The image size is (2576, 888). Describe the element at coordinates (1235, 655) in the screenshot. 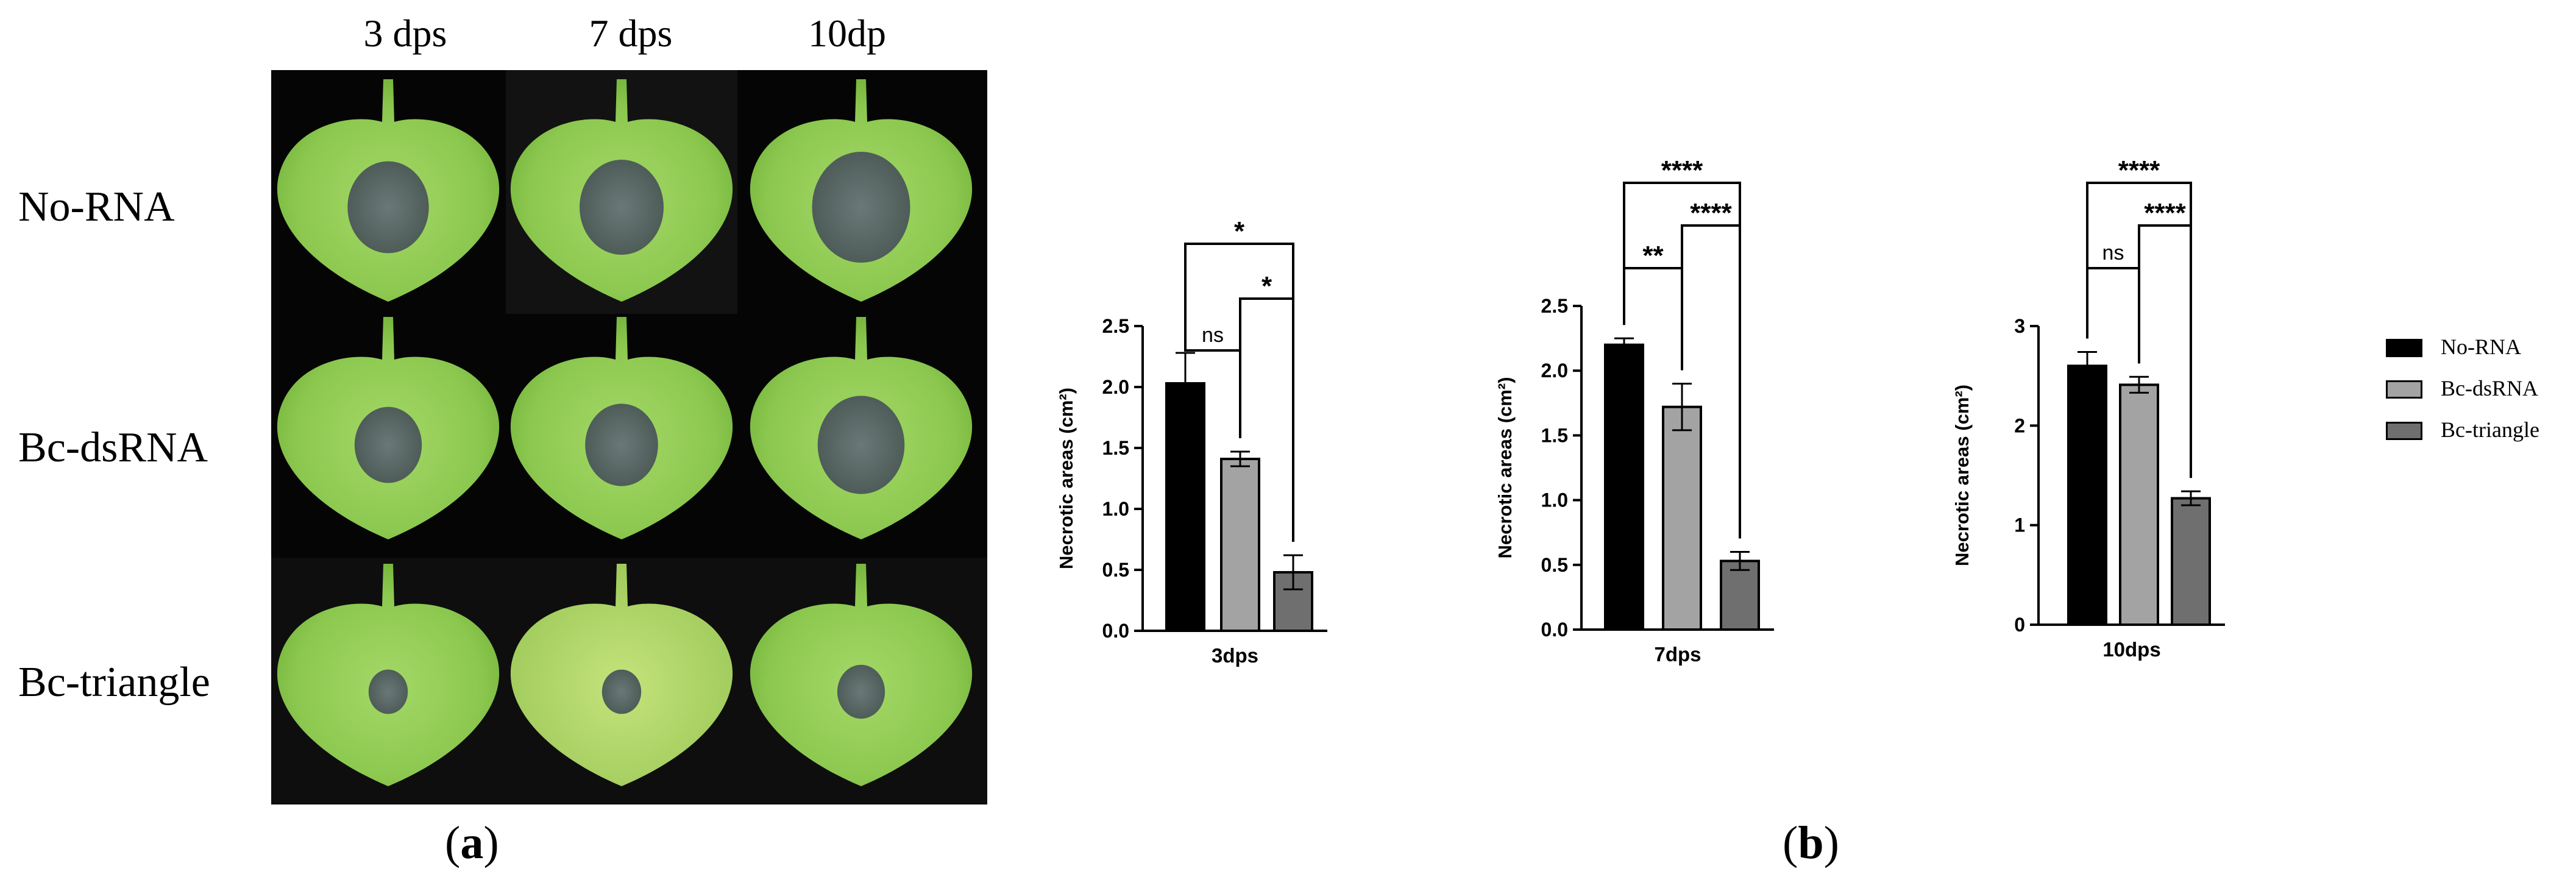

I see `x-axis-title: 3dps` at that location.